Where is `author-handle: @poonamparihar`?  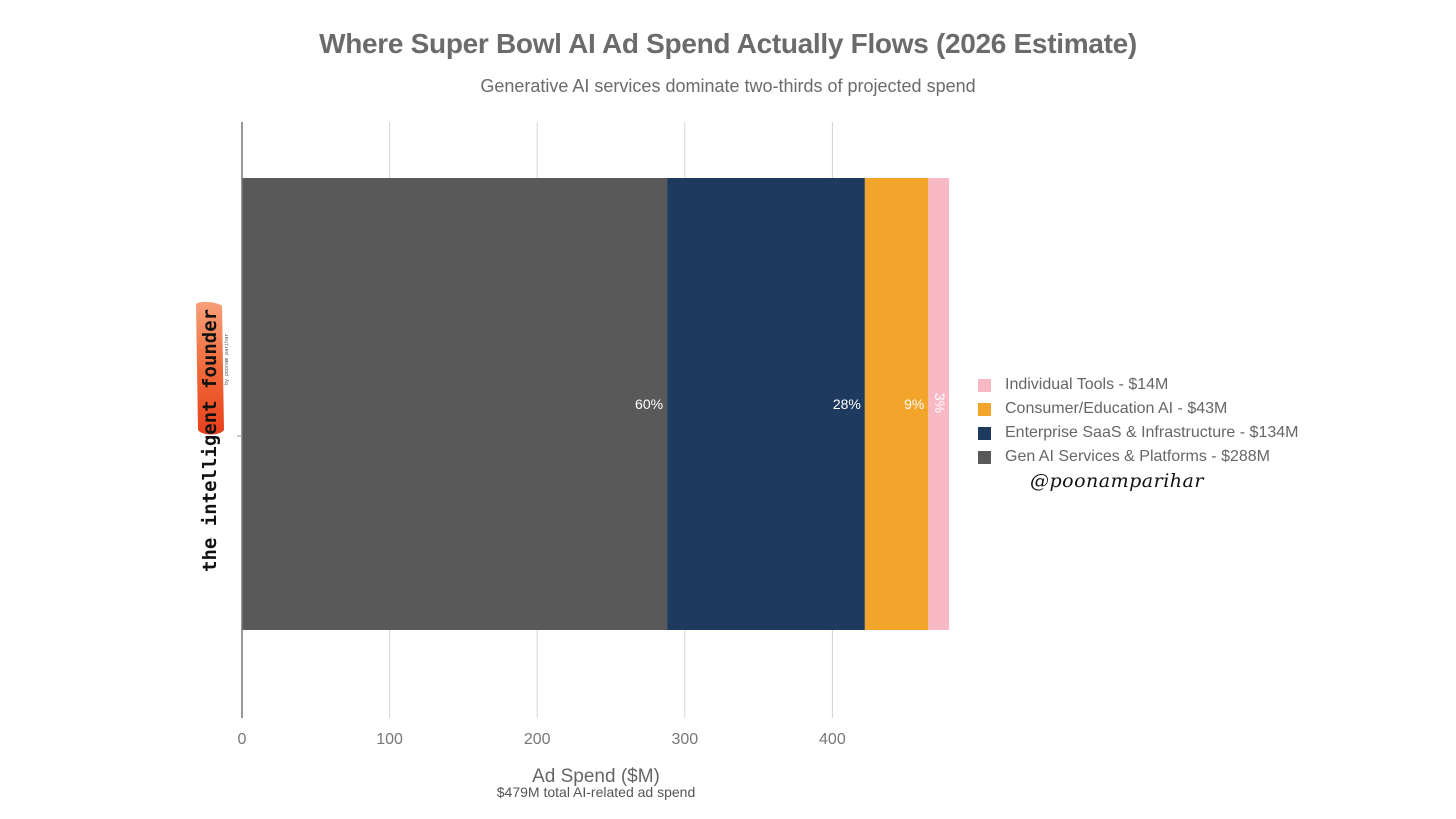 author-handle: @poonamparihar is located at coordinates (1117, 481).